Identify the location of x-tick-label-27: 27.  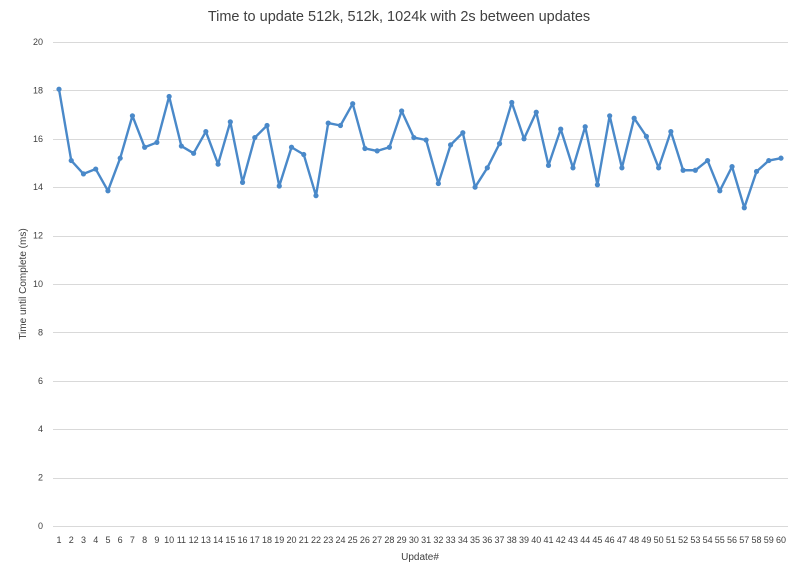
(377, 540).